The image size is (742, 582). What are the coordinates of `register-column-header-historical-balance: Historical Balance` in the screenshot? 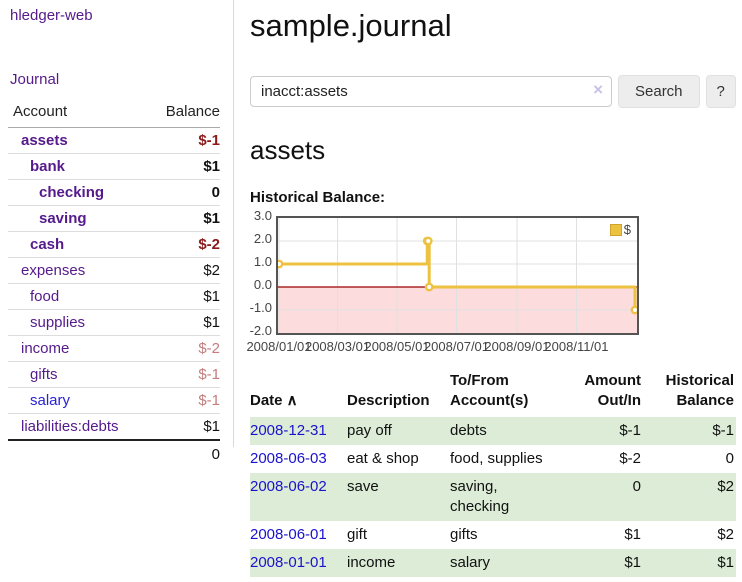 It's located at (689, 394).